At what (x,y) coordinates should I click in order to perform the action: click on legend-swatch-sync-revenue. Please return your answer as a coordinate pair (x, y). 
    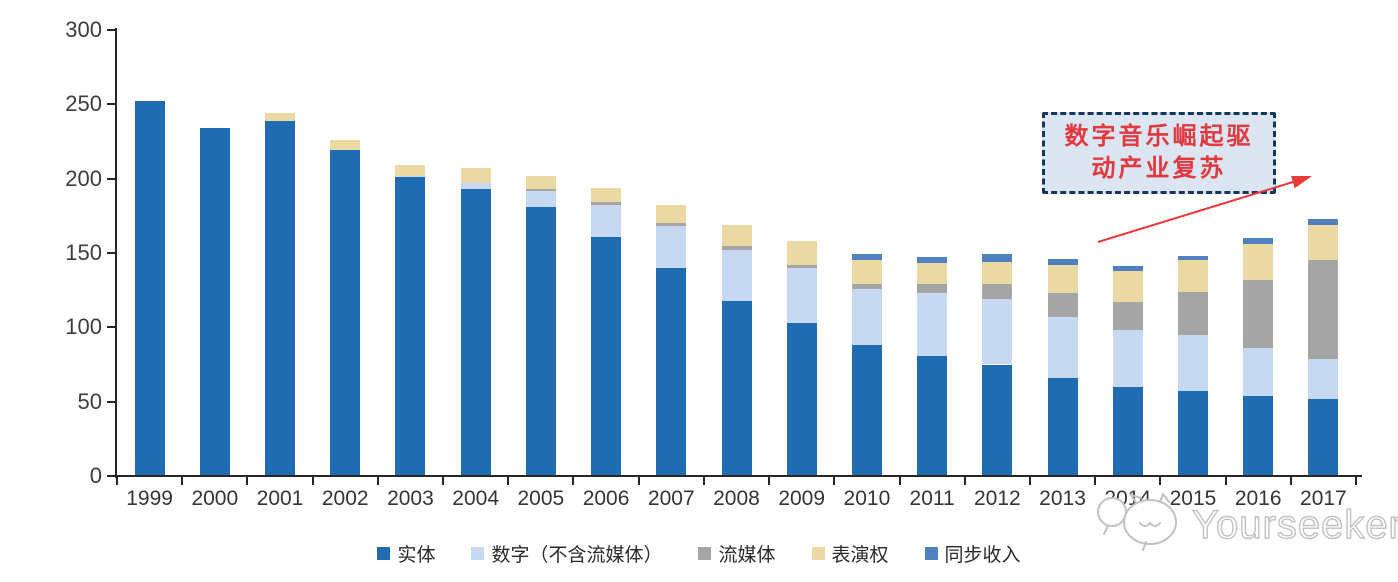
    Looking at the image, I should click on (931, 553).